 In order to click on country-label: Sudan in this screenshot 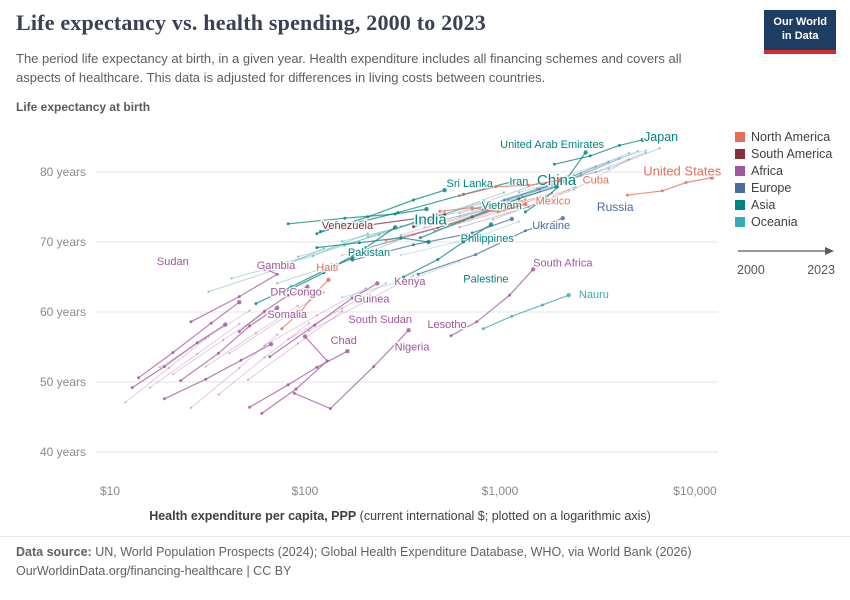, I will do `click(172, 261)`.